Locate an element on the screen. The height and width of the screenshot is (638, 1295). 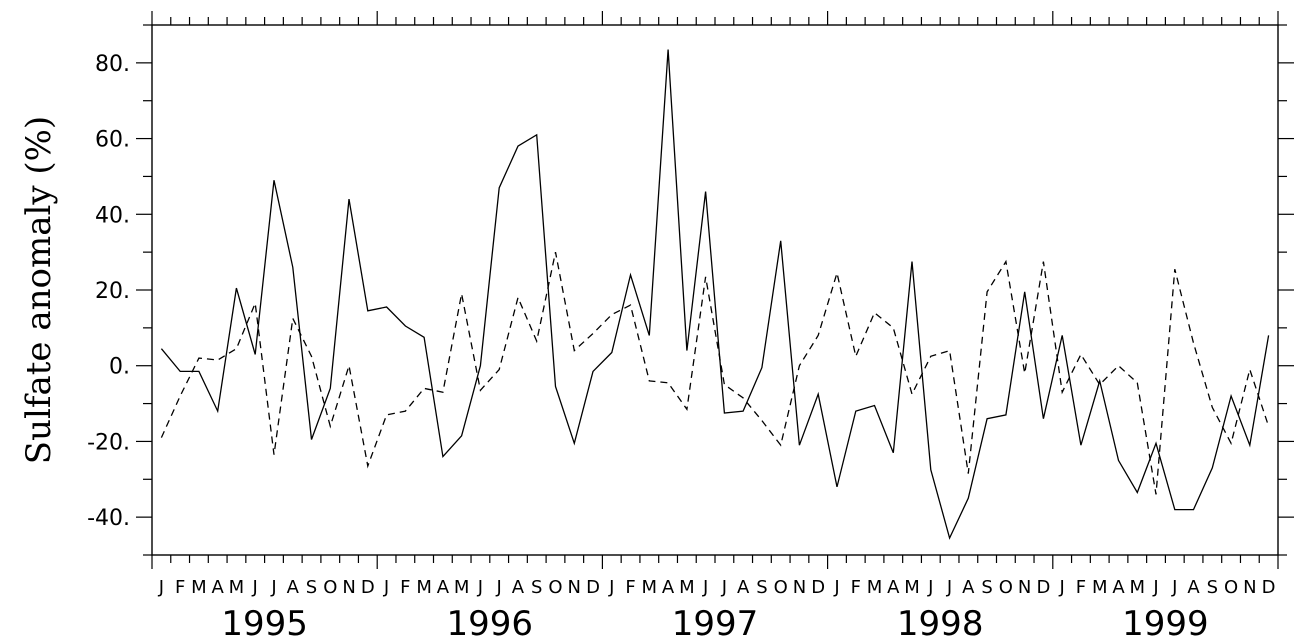
y-tick-label: 60. is located at coordinates (112, 140).